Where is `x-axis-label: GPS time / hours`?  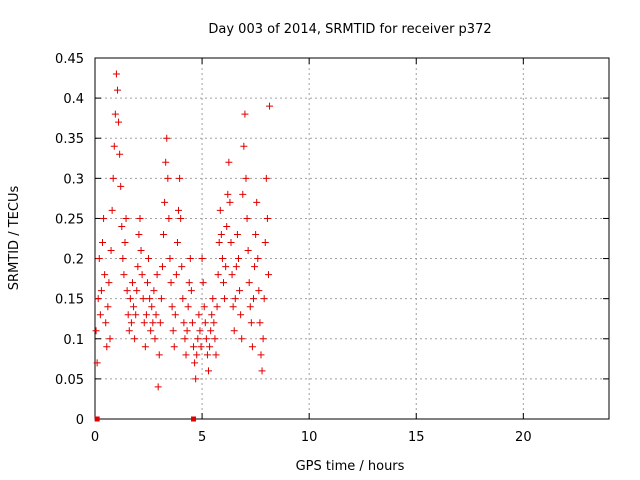
x-axis-label: GPS time / hours is located at coordinates (350, 466).